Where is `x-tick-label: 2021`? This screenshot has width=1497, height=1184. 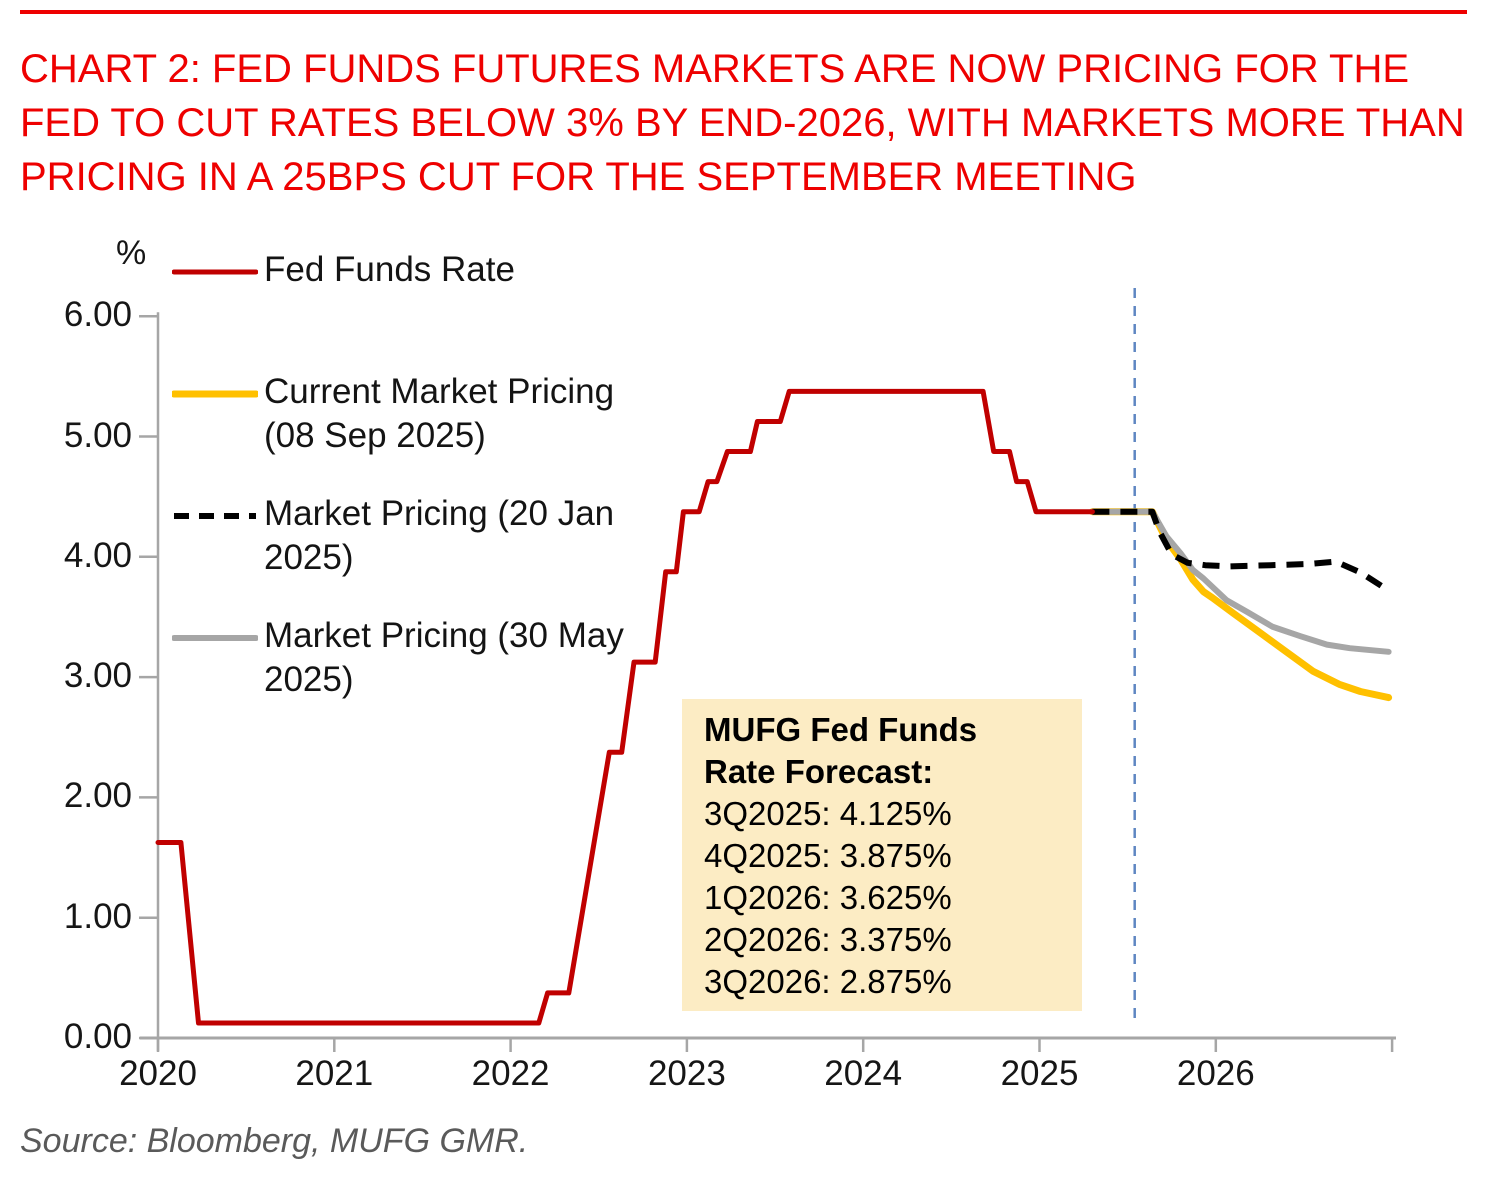
x-tick-label: 2021 is located at coordinates (334, 1073).